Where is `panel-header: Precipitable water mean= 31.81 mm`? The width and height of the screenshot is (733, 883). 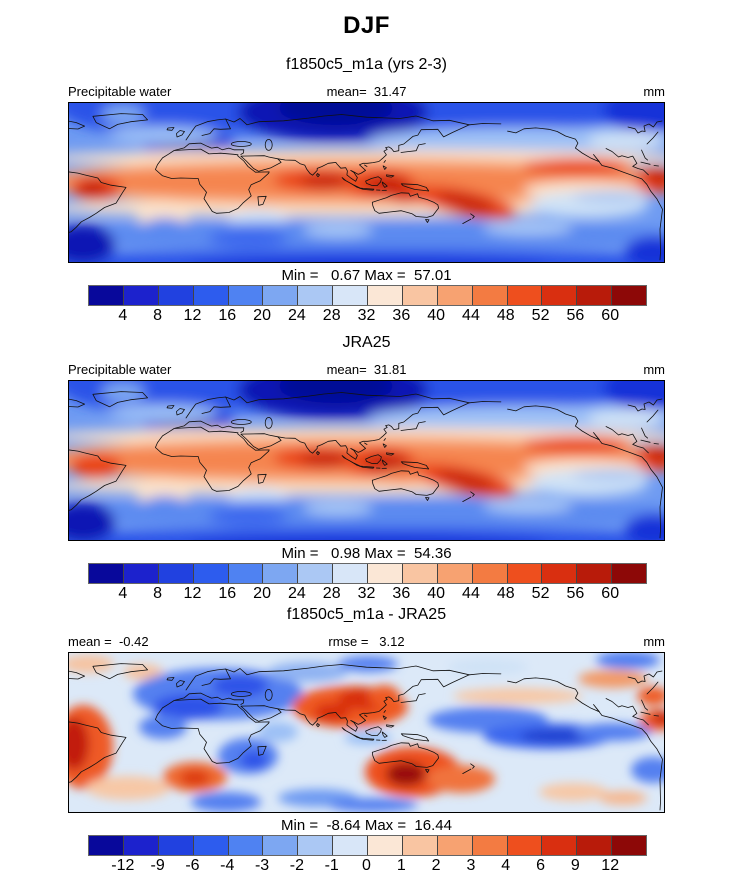 panel-header: Precipitable water mean= 31.81 mm is located at coordinates (366, 370).